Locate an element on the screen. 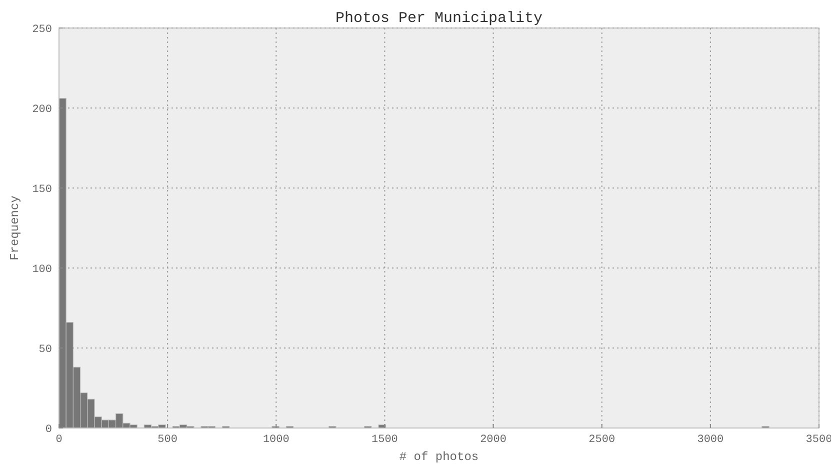 This screenshot has height=464, width=831. x-tick-label: 2000 is located at coordinates (493, 440).